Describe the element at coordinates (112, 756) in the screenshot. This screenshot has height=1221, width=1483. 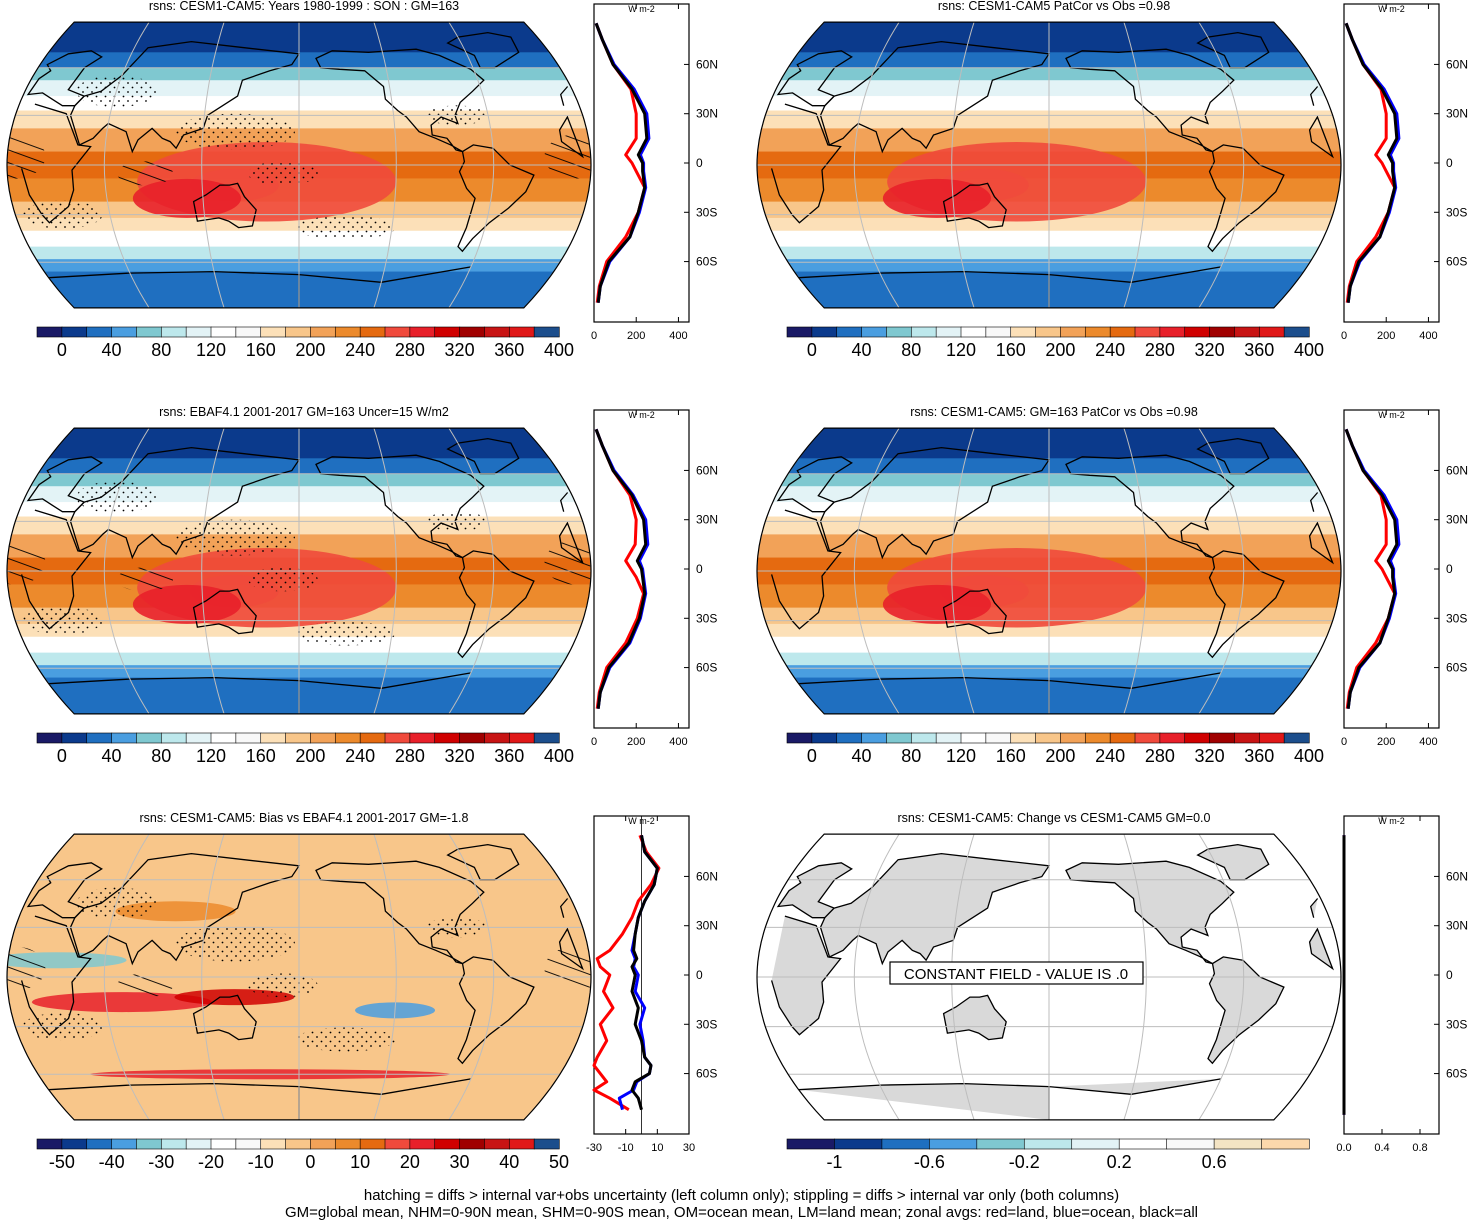
I see `colorbar-tick-label: 40` at that location.